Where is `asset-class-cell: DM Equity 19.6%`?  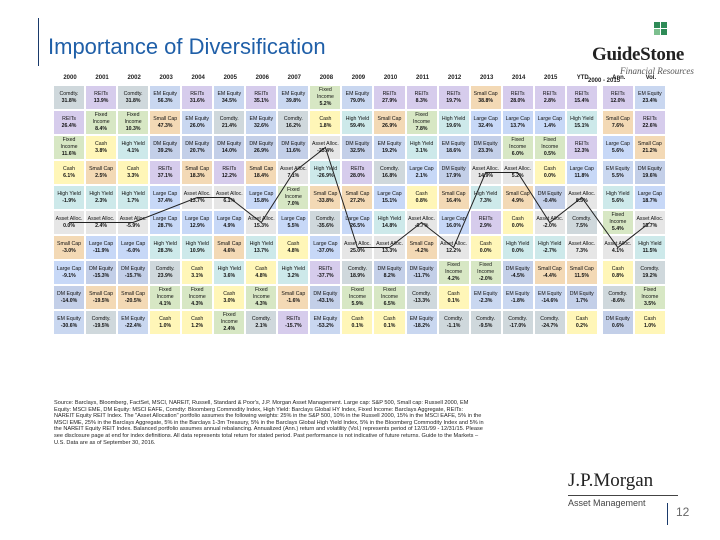 asset-class-cell: DM Equity 19.6% is located at coordinates (649, 172).